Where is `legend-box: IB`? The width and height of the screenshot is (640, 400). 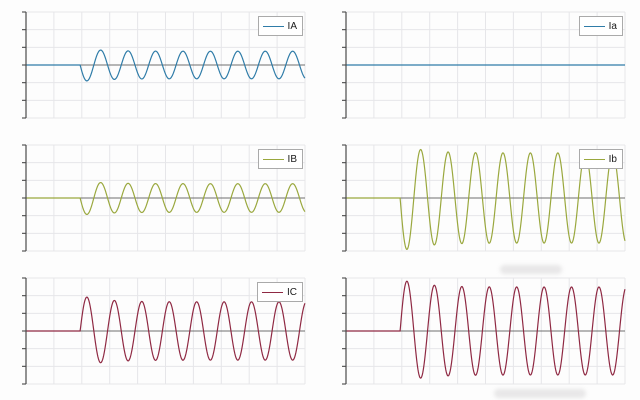
legend-box: IB is located at coordinates (280, 159).